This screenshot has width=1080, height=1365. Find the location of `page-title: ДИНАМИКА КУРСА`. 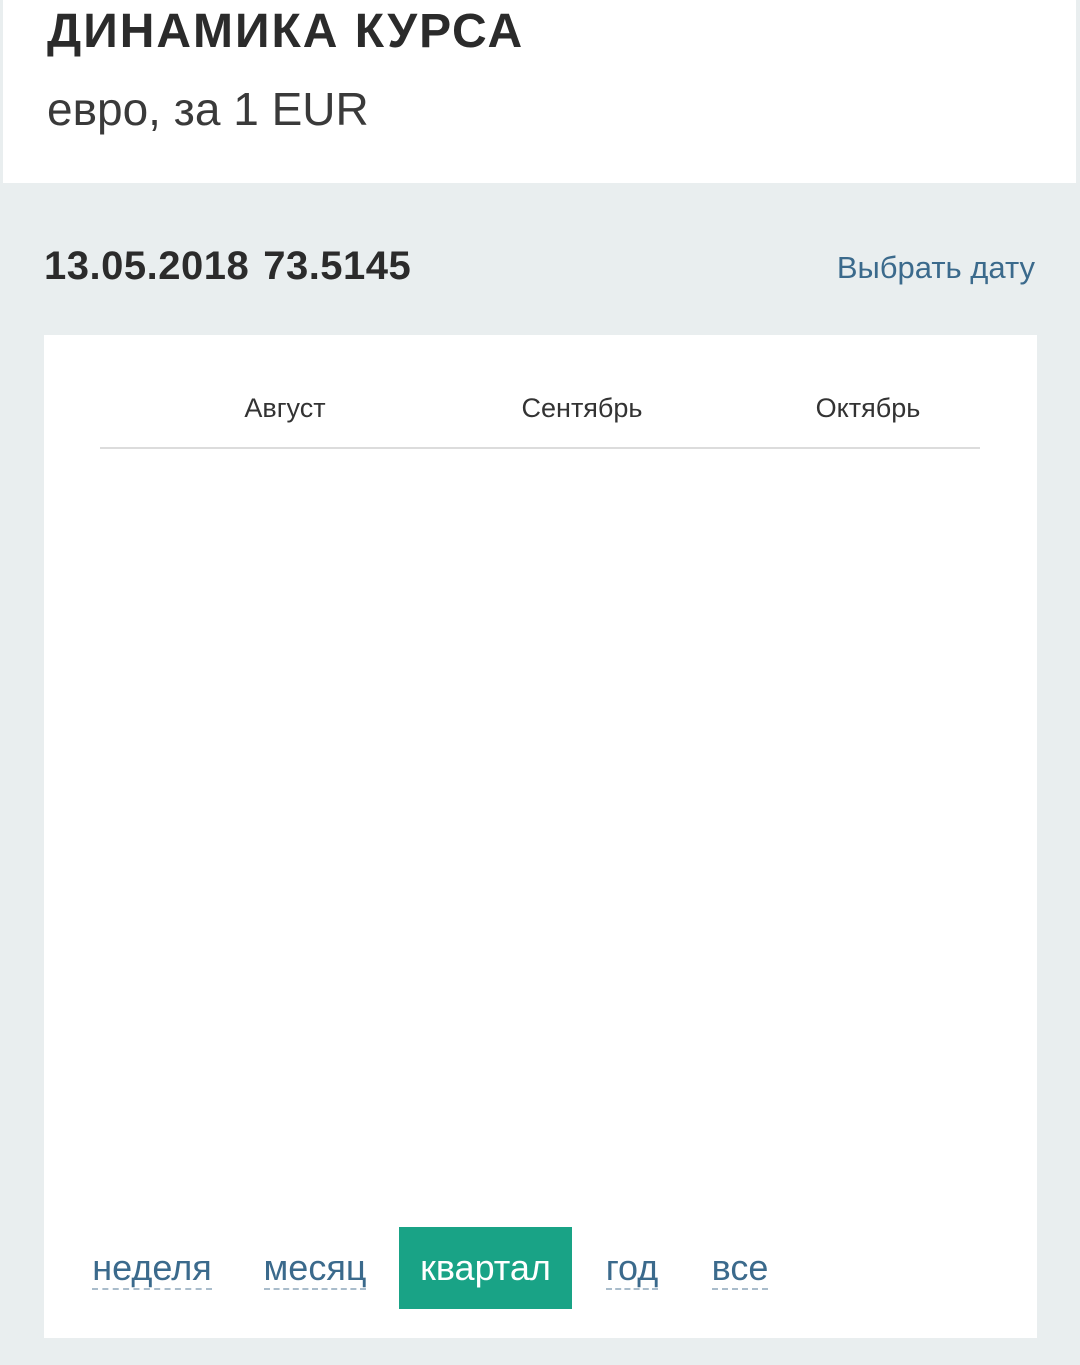

page-title: ДИНАМИКА КУРСА is located at coordinates (286, 31).